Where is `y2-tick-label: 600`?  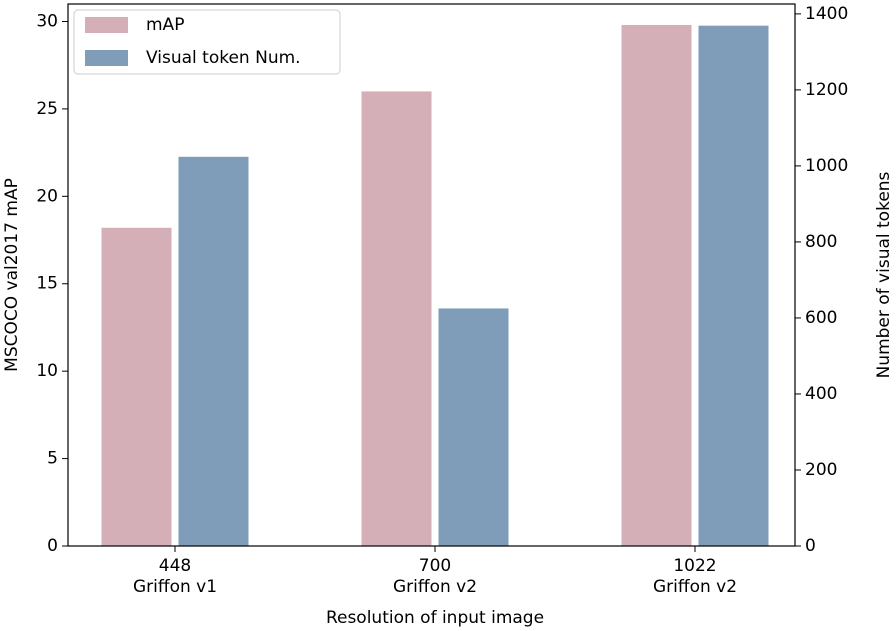
y2-tick-label: 600 is located at coordinates (821, 318).